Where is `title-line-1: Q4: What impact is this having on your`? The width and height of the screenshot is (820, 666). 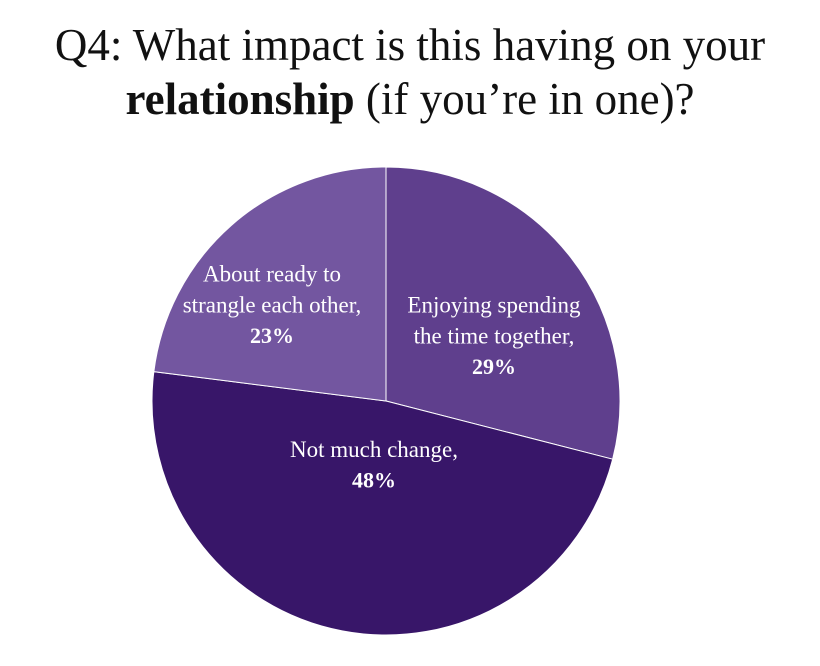 title-line-1: Q4: What impact is this having on your is located at coordinates (410, 45).